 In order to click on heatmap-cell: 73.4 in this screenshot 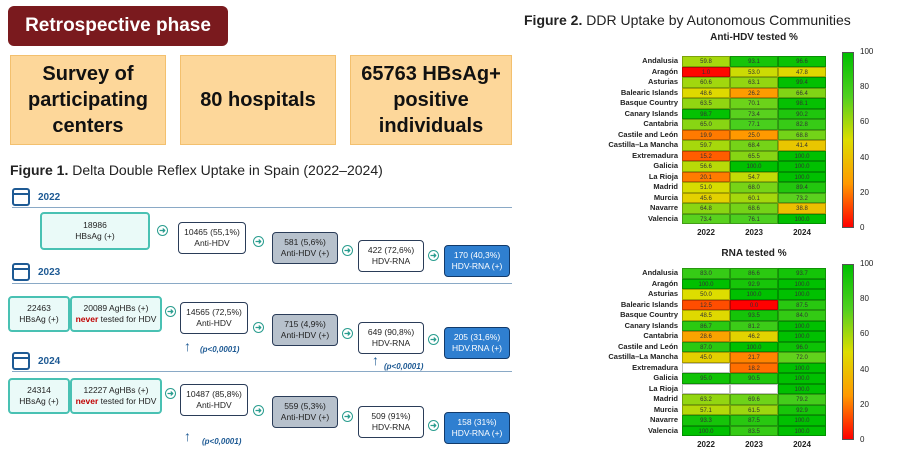, I will do `click(754, 113)`.